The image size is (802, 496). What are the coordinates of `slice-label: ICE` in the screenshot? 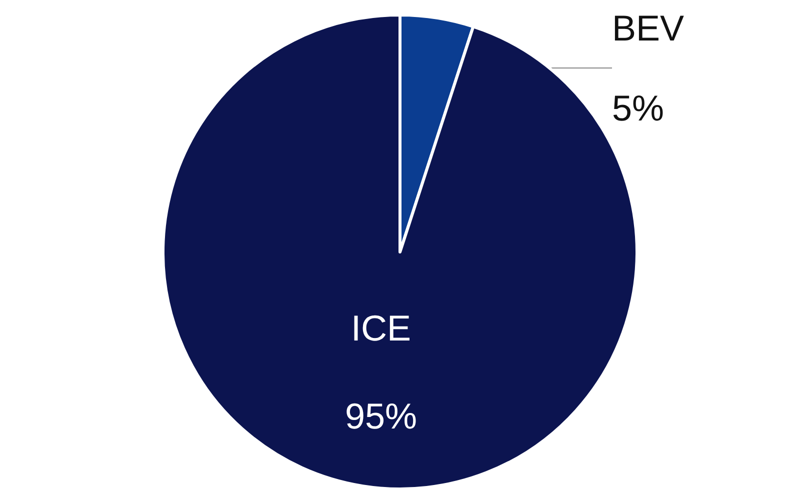 It's located at (380, 328).